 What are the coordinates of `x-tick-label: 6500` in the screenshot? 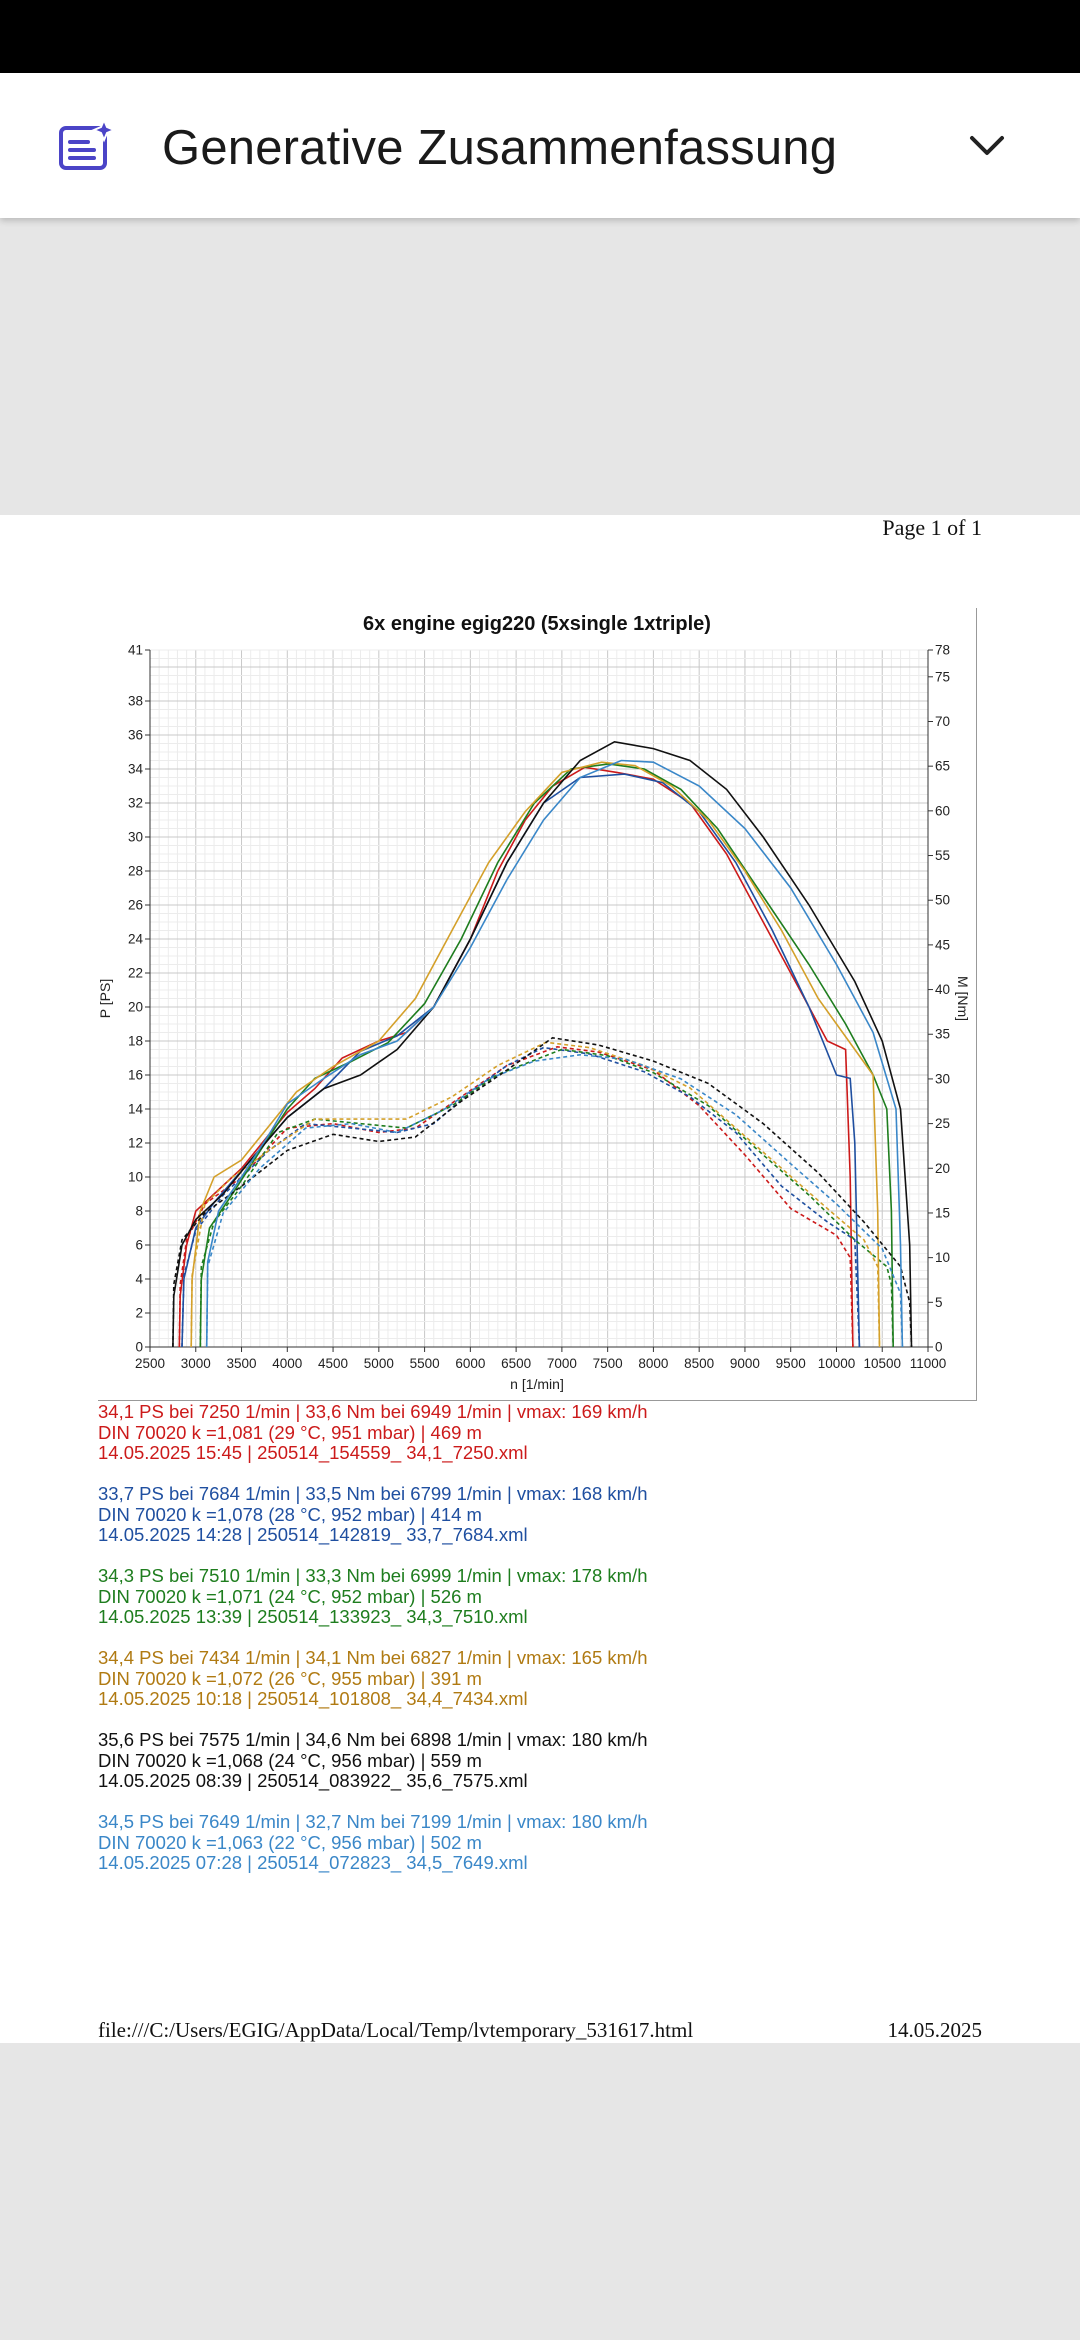 It's located at (516, 1363).